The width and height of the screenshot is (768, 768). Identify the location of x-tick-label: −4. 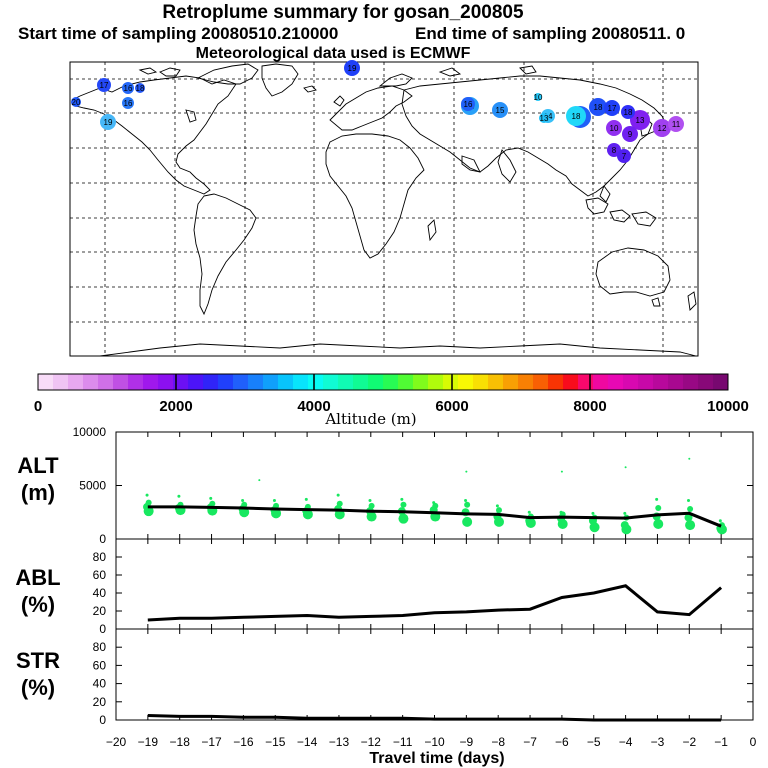
(626, 742).